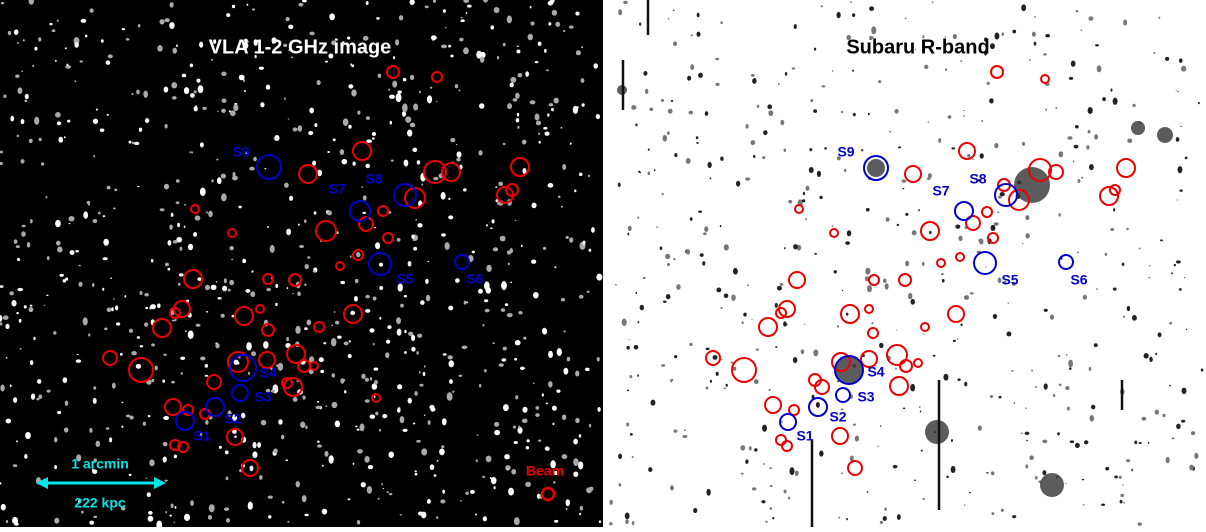  What do you see at coordinates (1078, 280) in the screenshot?
I see `source-label: S6` at bounding box center [1078, 280].